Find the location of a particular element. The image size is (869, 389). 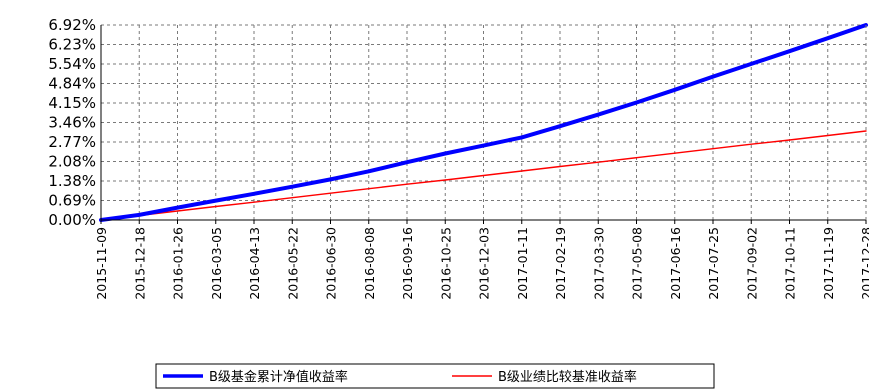

x-tick-label: 2017-07-25 is located at coordinates (713, 263).